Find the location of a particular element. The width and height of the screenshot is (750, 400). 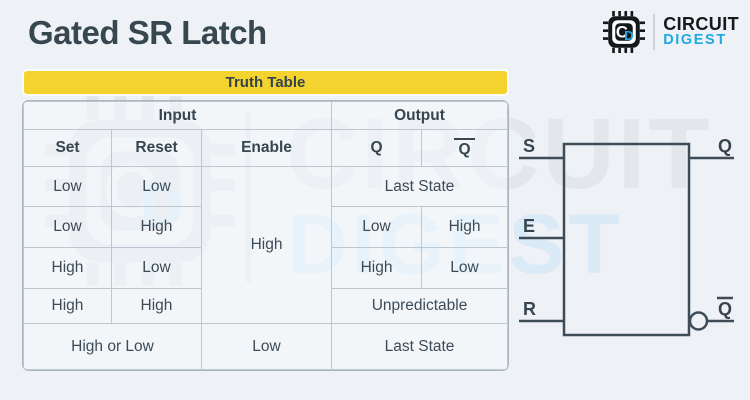

col-header-q-bar: Q is located at coordinates (464, 148).